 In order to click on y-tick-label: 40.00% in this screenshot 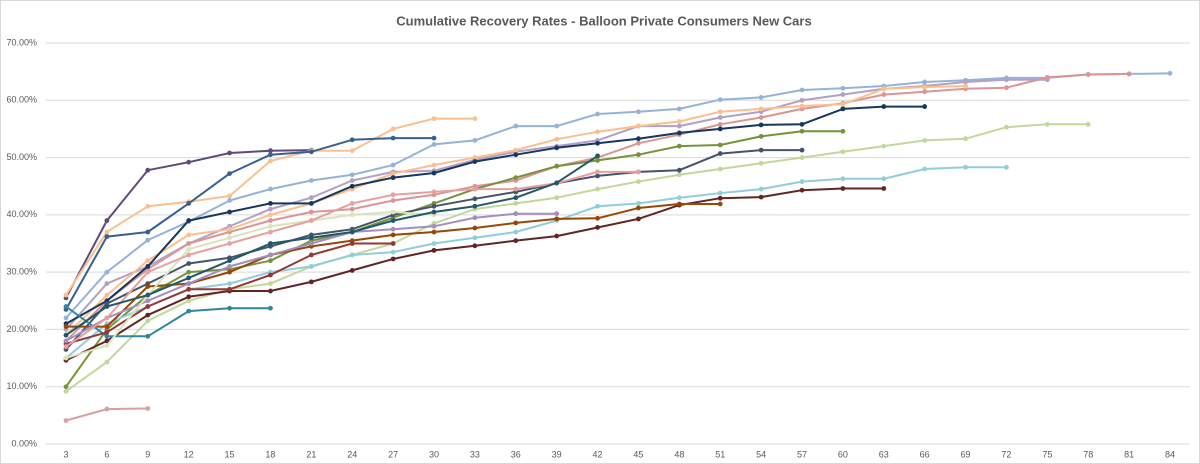, I will do `click(21, 214)`.